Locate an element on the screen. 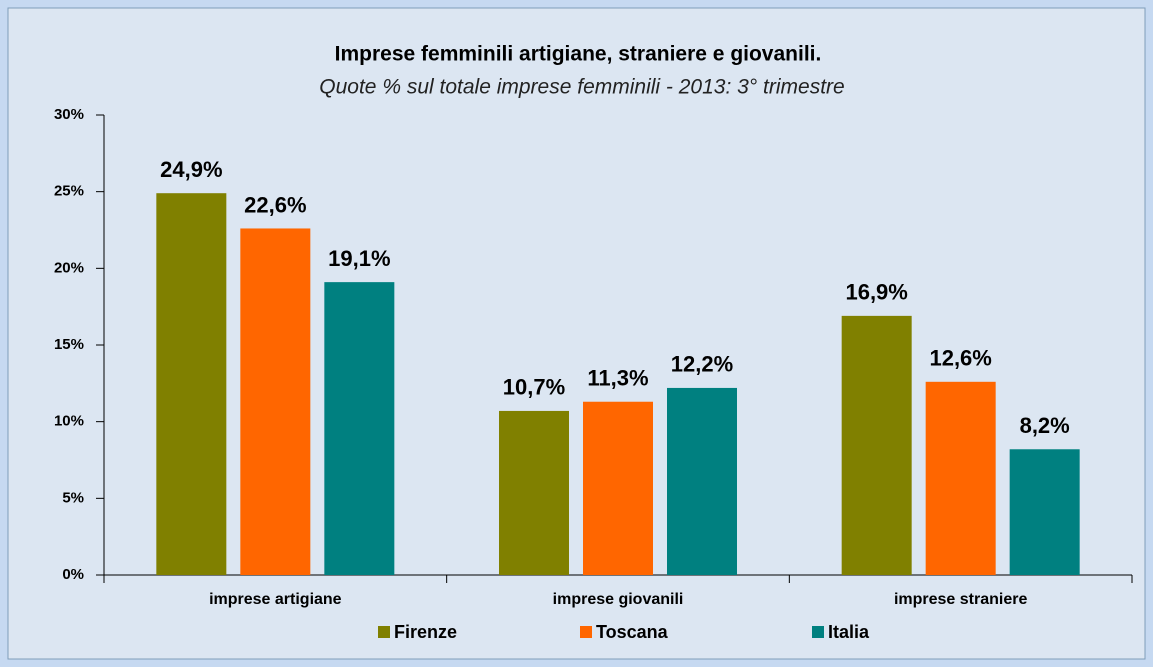 Image resolution: width=1153 pixels, height=667 pixels. x-tick-label: imprese artigiane is located at coordinates (275, 599).